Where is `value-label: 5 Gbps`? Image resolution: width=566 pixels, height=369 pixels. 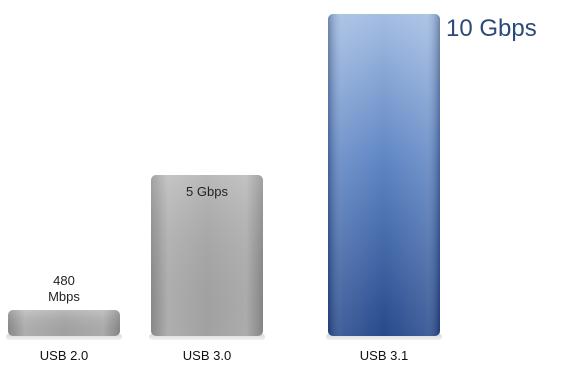 value-label: 5 Gbps is located at coordinates (207, 191).